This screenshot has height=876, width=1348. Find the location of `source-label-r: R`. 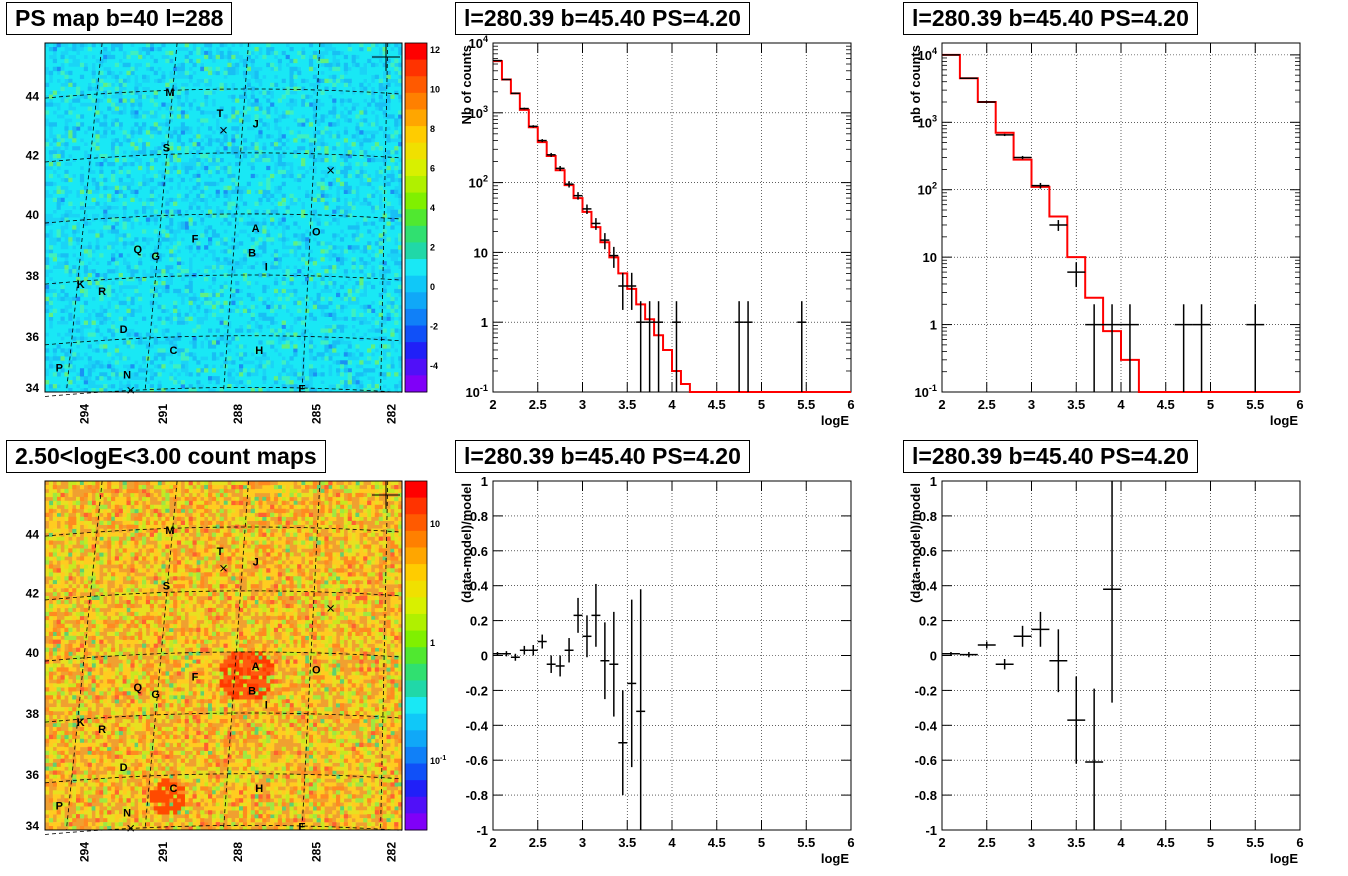

source-label-r: R is located at coordinates (102, 292).